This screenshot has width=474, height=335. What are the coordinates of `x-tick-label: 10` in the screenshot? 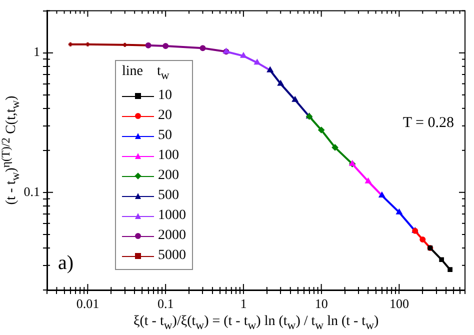 It's located at (321, 304).